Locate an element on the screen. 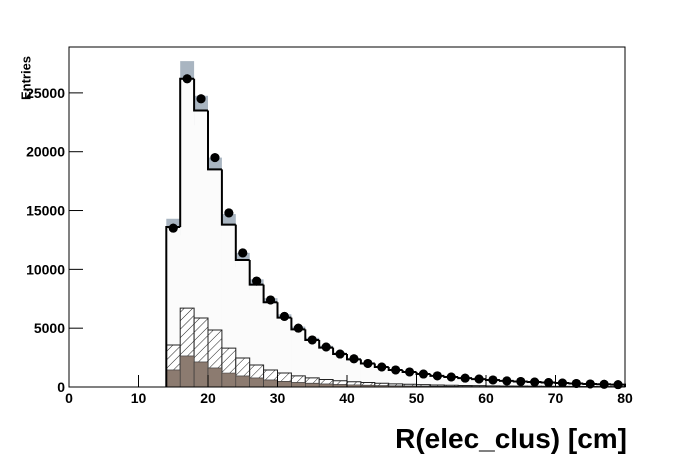  x-tick-label: 10 is located at coordinates (139, 398).